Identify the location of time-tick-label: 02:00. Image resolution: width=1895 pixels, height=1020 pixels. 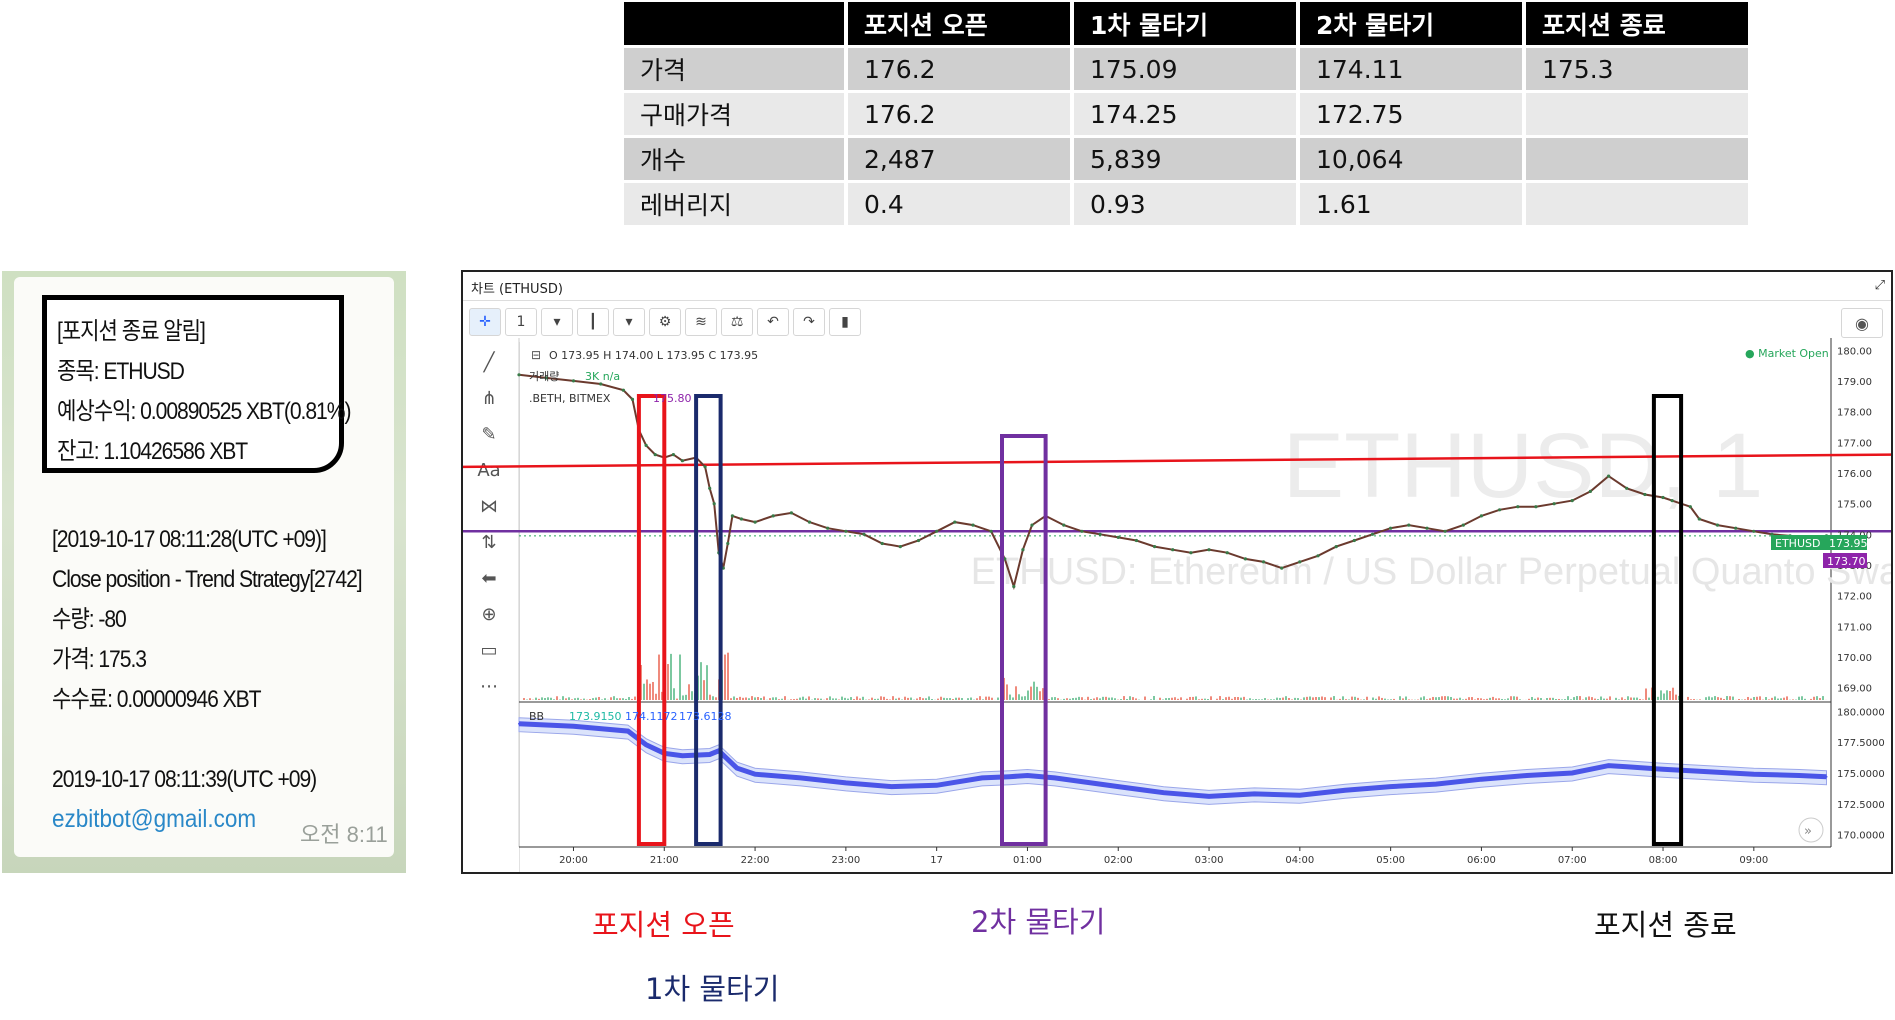
(1118, 860).